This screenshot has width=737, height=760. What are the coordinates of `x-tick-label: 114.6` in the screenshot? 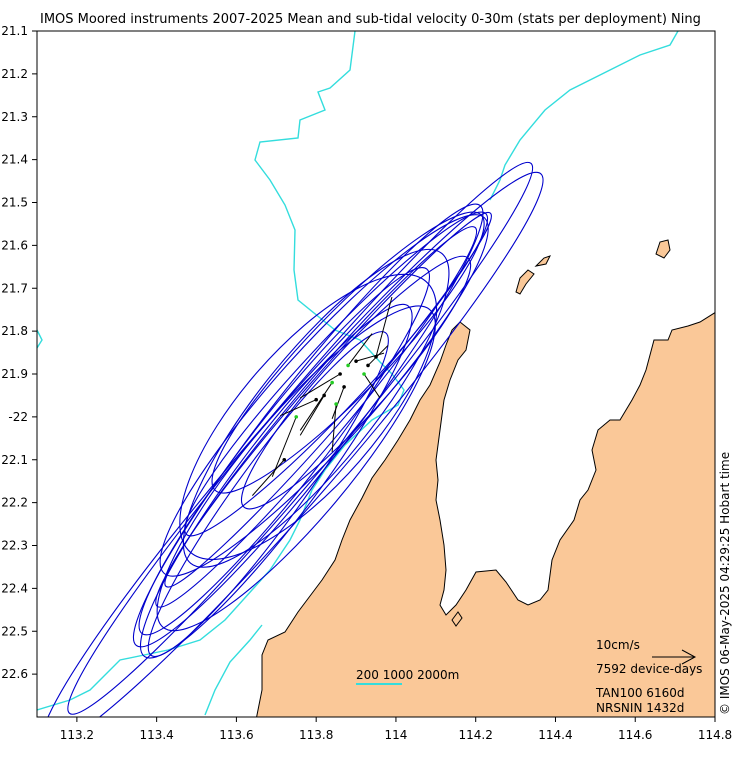 It's located at (635, 735).